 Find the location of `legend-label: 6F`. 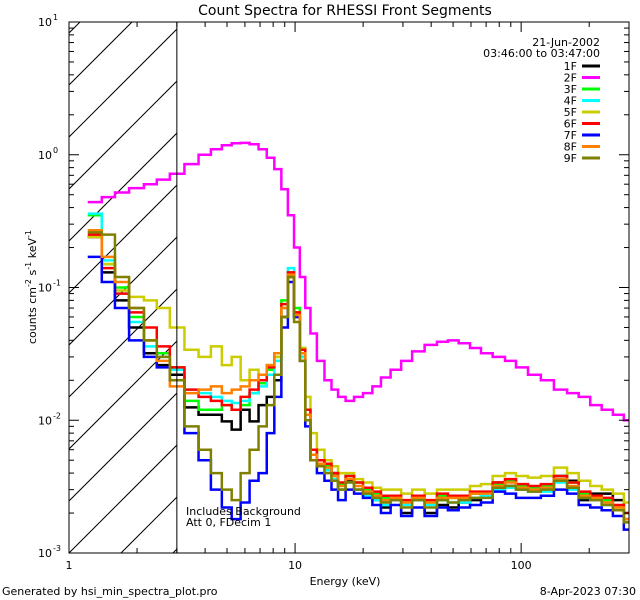

legend-label: 6F is located at coordinates (570, 124).